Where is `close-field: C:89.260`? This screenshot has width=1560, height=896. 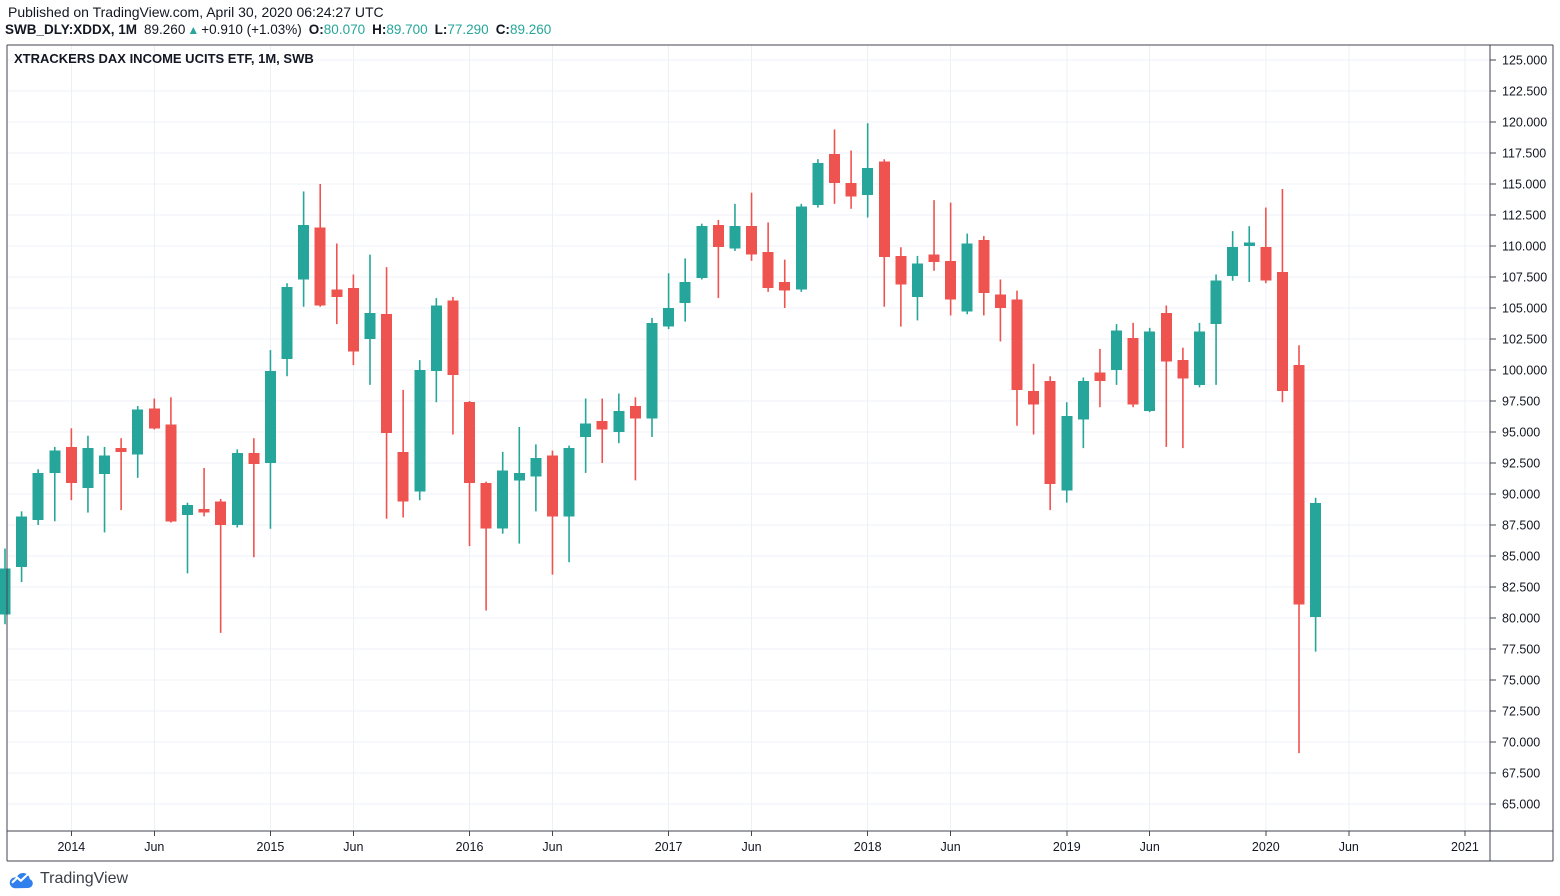 close-field: C:89.260 is located at coordinates (524, 29).